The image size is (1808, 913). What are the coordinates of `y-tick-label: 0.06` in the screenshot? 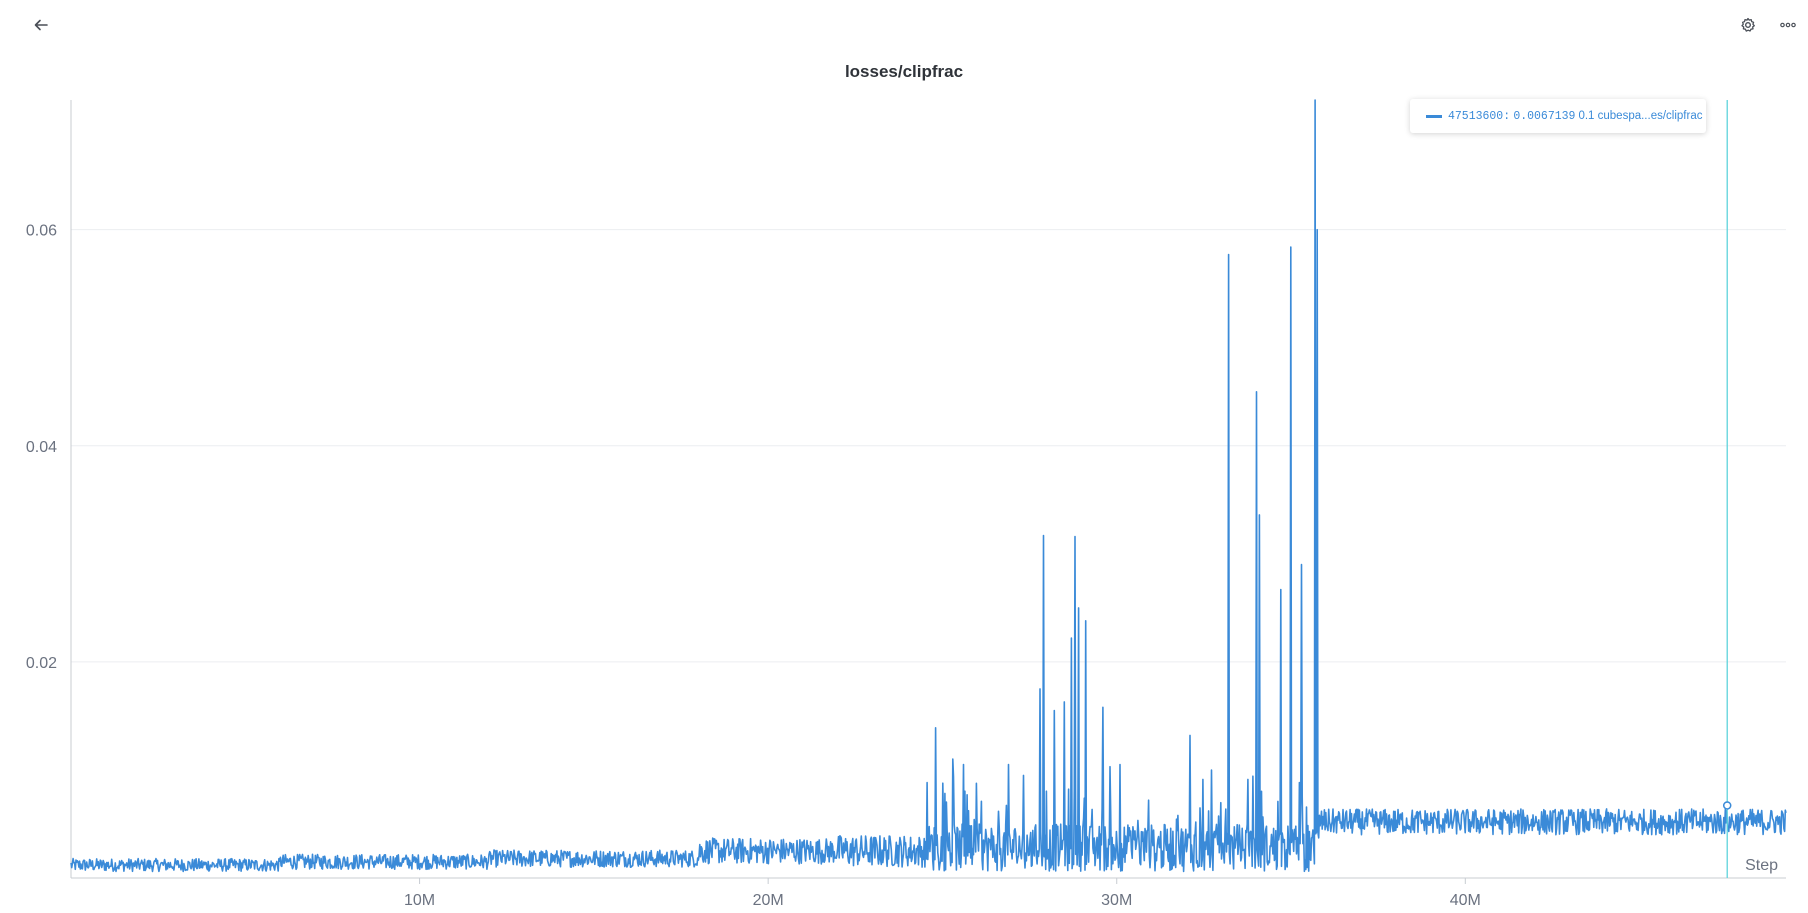 It's located at (41, 231).